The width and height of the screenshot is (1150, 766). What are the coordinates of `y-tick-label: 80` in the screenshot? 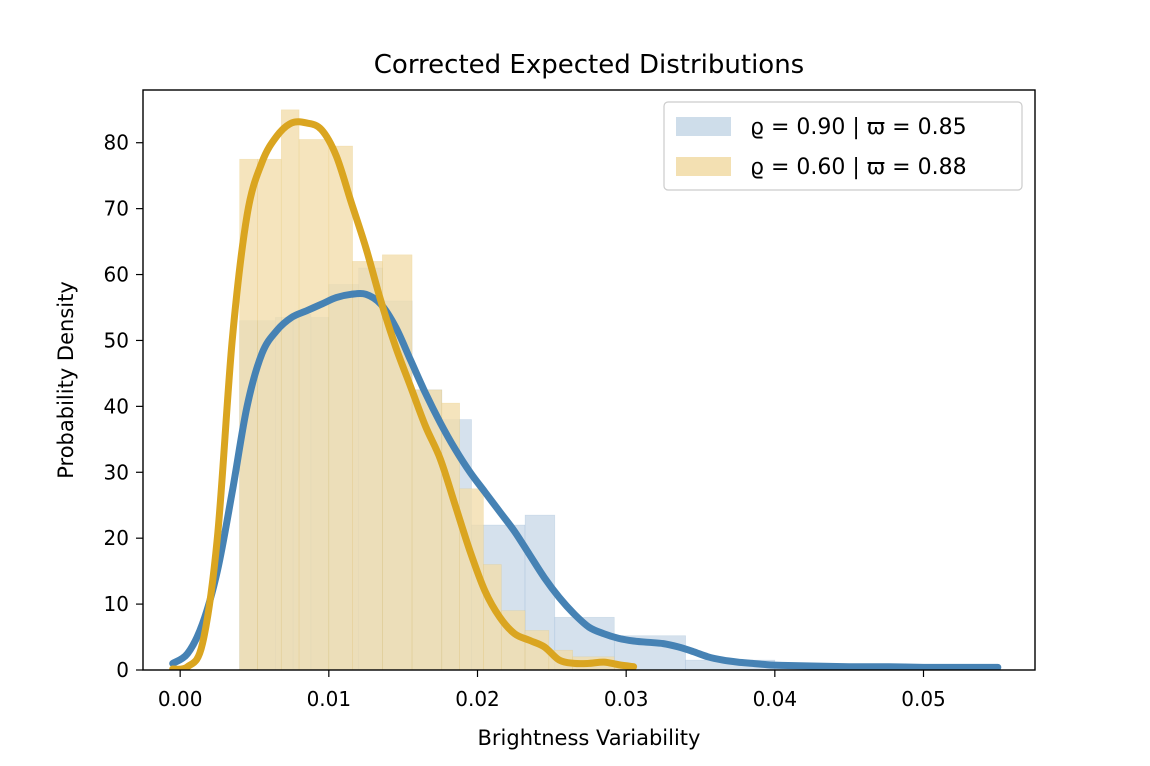 It's located at (116, 143).